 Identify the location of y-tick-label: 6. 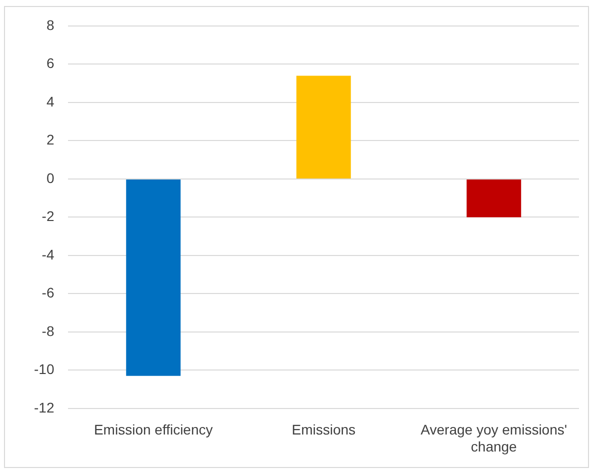
(50, 63).